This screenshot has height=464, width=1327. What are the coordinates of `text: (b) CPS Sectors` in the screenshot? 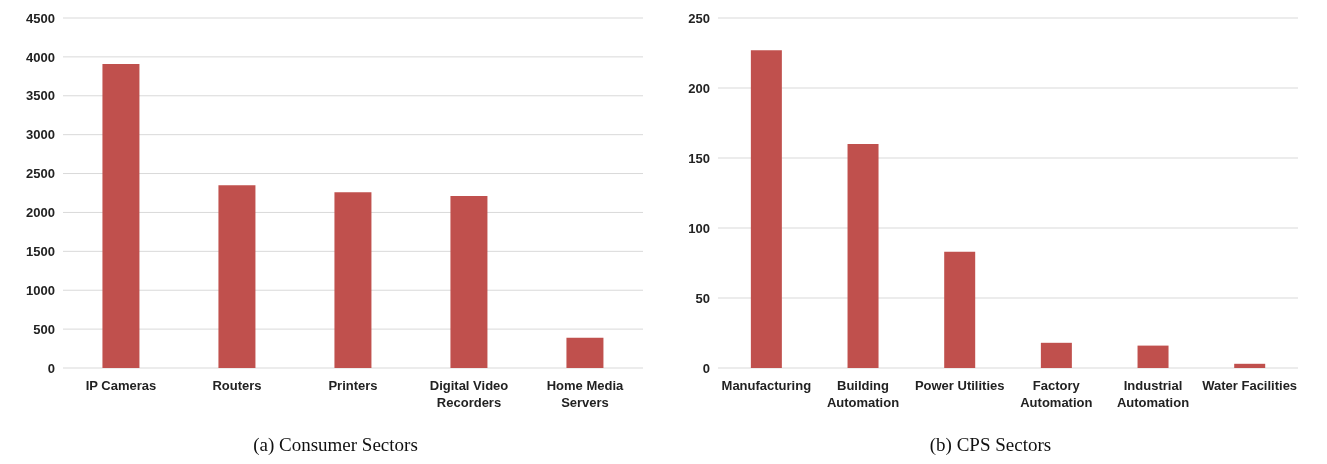 It's located at (990, 445).